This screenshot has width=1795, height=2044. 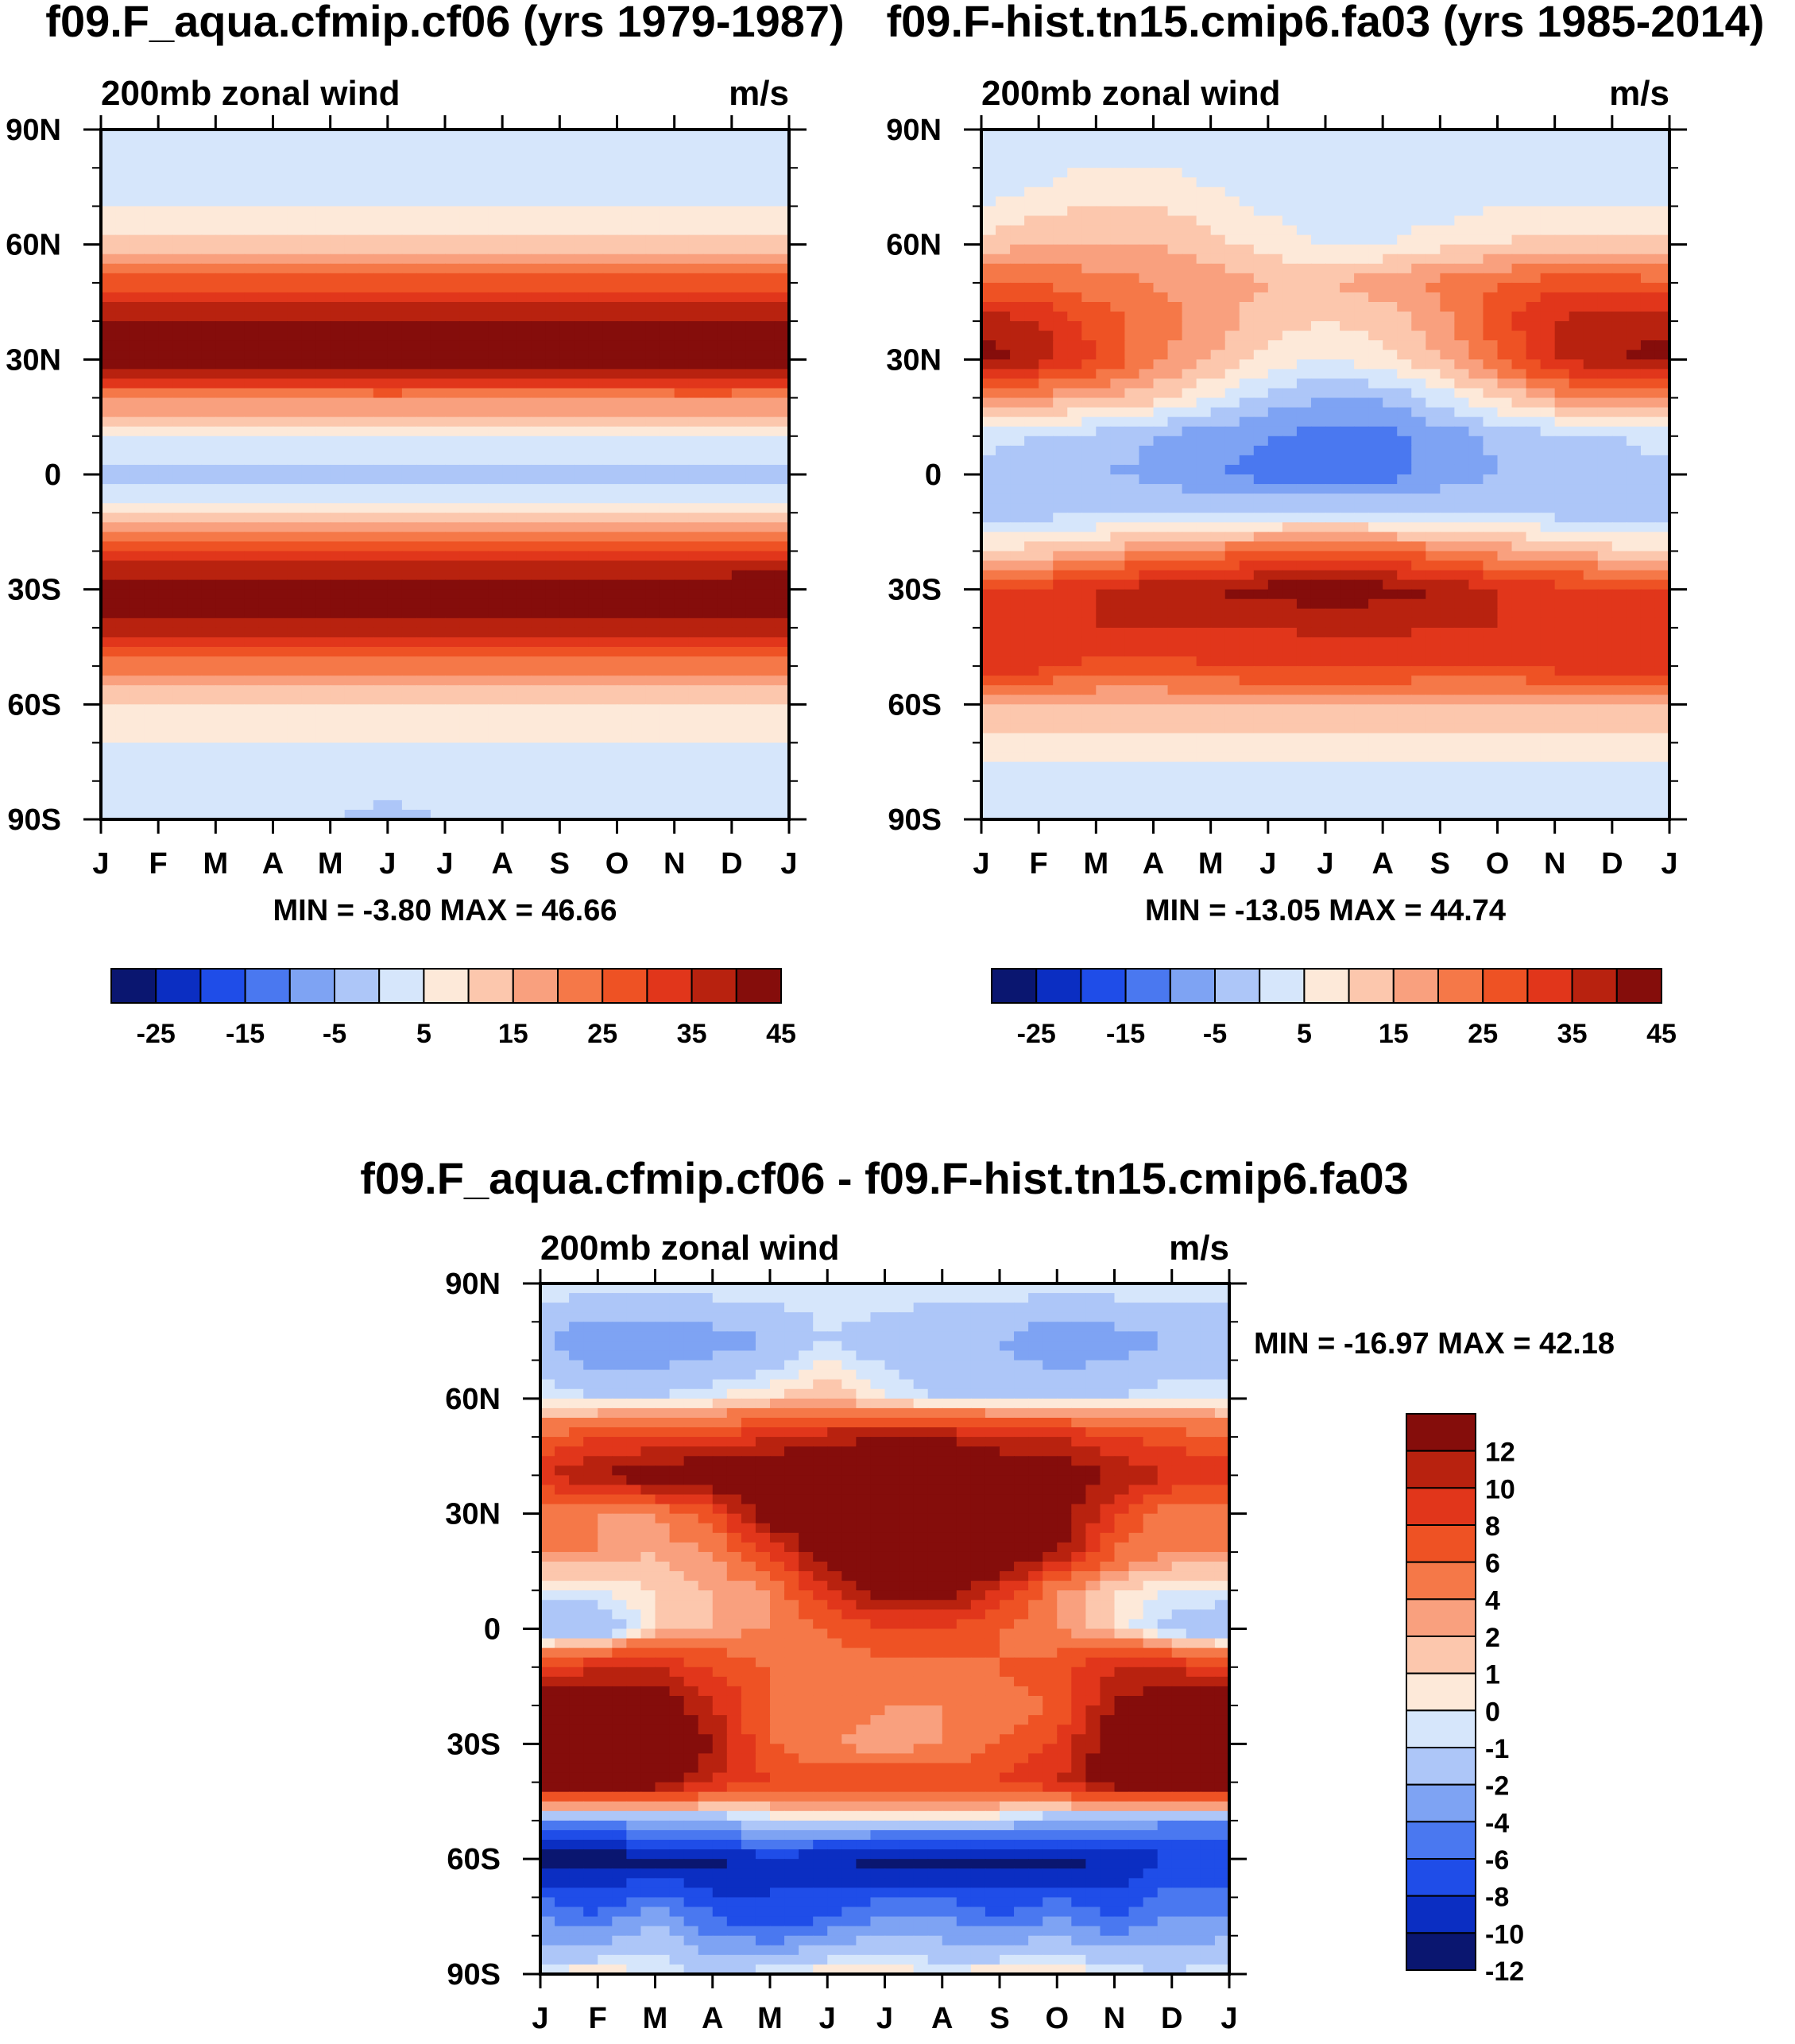 I want to click on colorbar-label: 15, so click(x=513, y=1034).